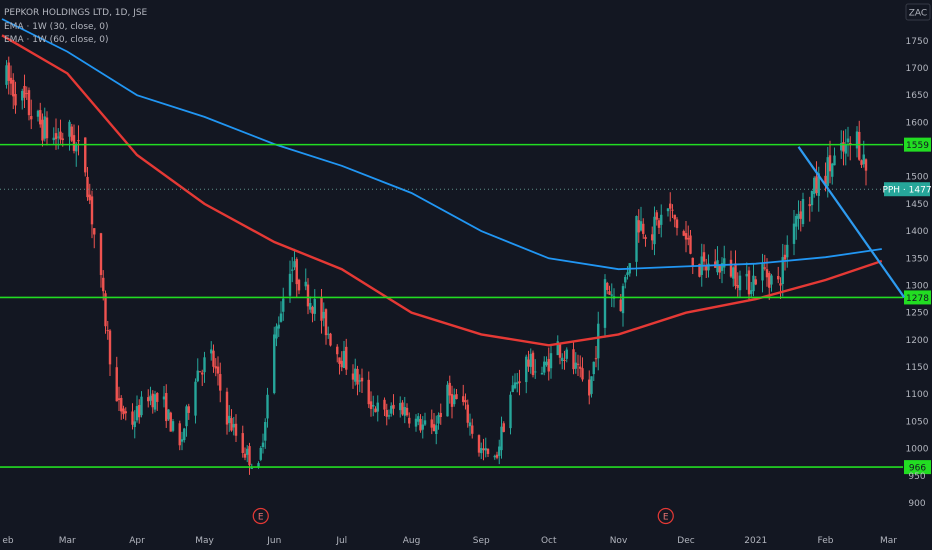 This screenshot has width=932, height=550. What do you see at coordinates (755, 541) in the screenshot?
I see `x-tick-label: 2021` at bounding box center [755, 541].